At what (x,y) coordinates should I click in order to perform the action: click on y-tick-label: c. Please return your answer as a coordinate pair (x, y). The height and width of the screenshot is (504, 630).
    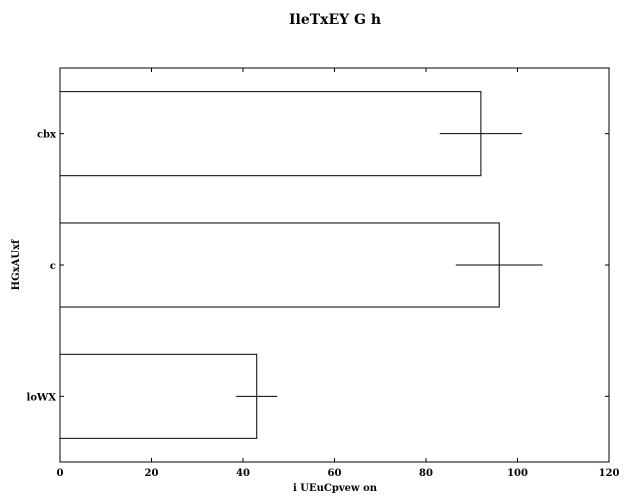
    Looking at the image, I should click on (53, 266).